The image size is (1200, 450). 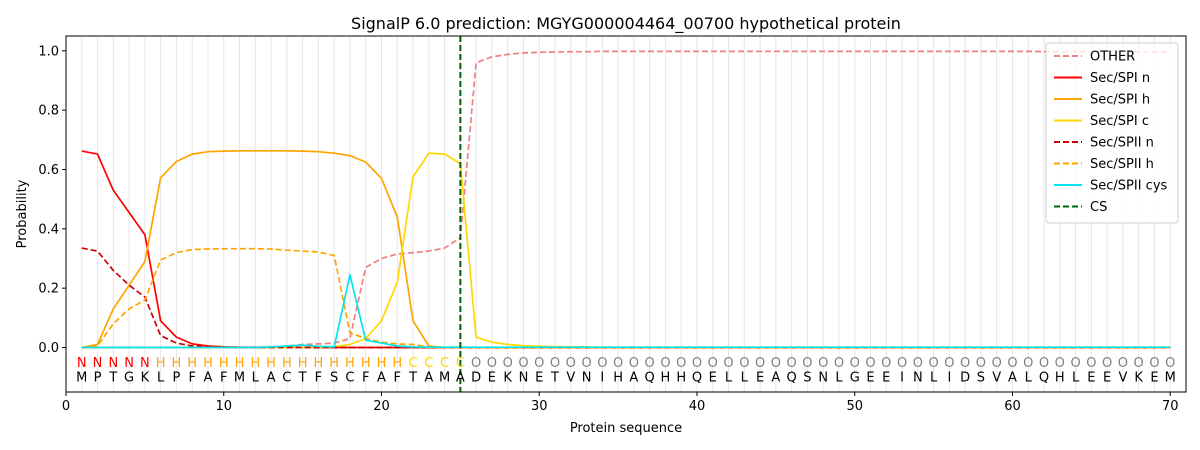 I want to click on legend-label: Sec/SPII h, so click(x=1122, y=164).